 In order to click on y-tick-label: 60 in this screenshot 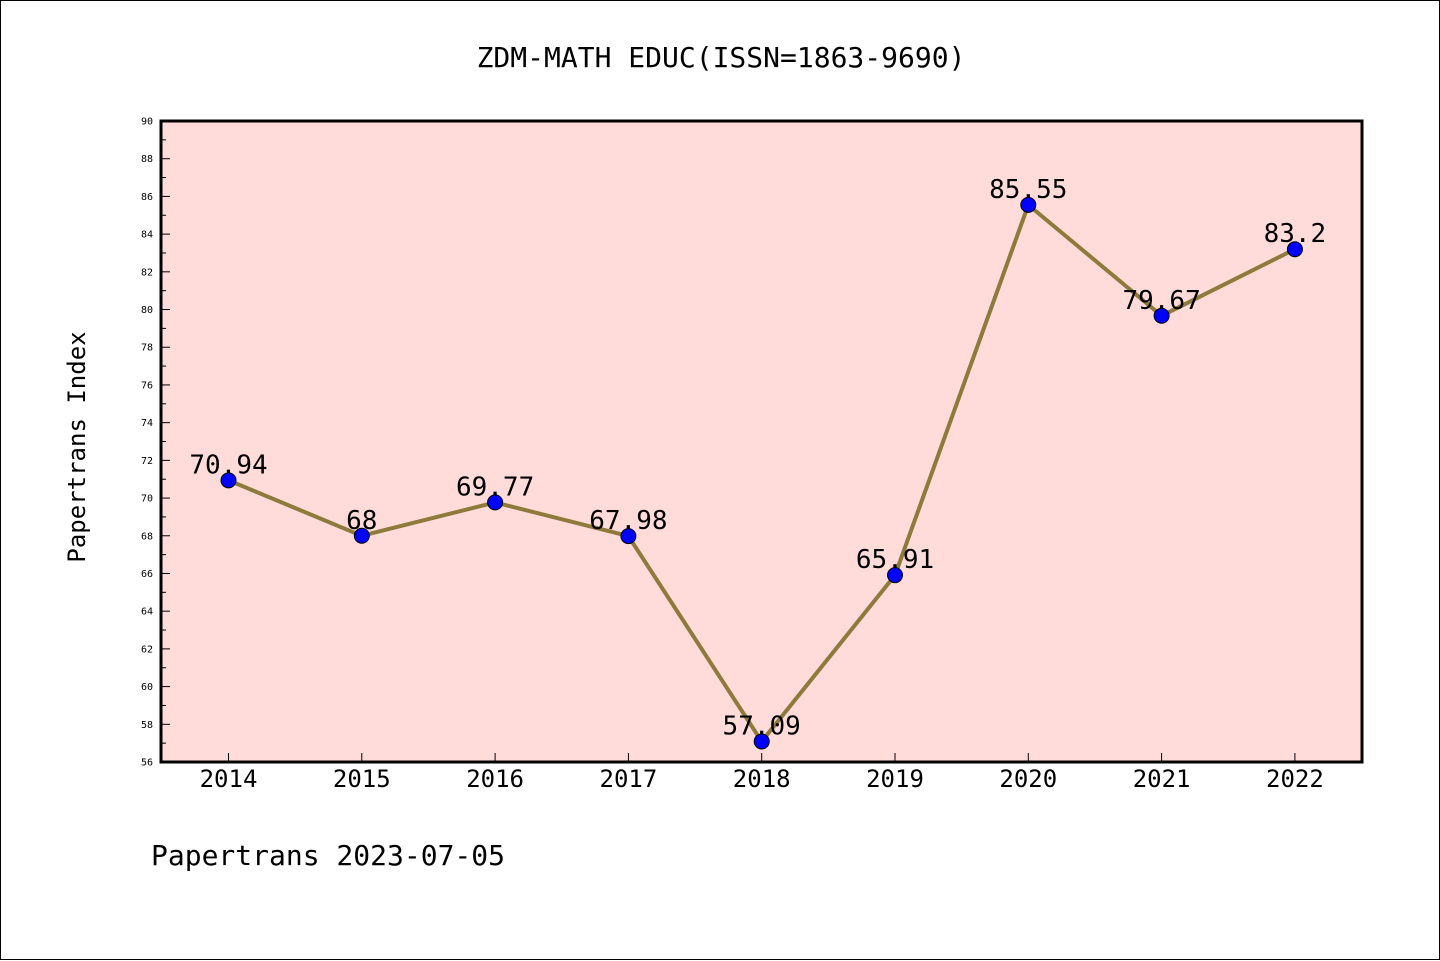, I will do `click(147, 687)`.